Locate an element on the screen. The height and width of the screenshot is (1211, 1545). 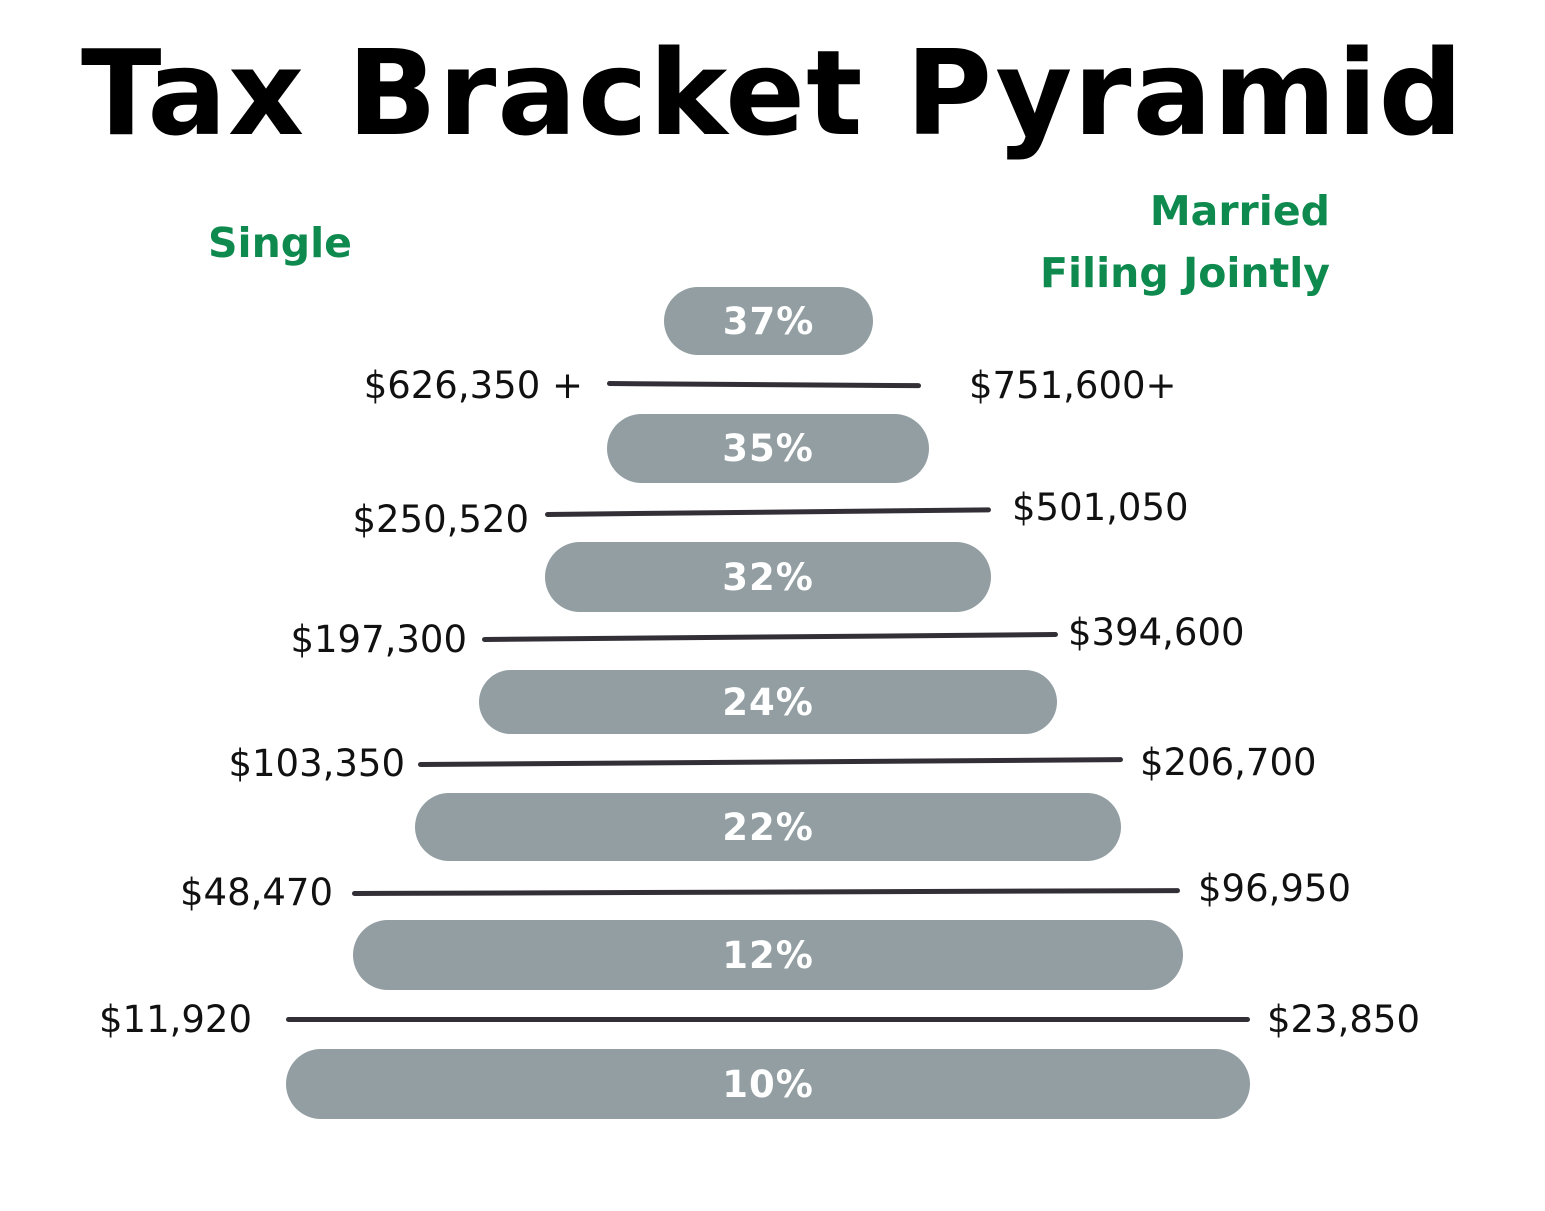
bracket-bar-32: 32% is located at coordinates (768, 577).